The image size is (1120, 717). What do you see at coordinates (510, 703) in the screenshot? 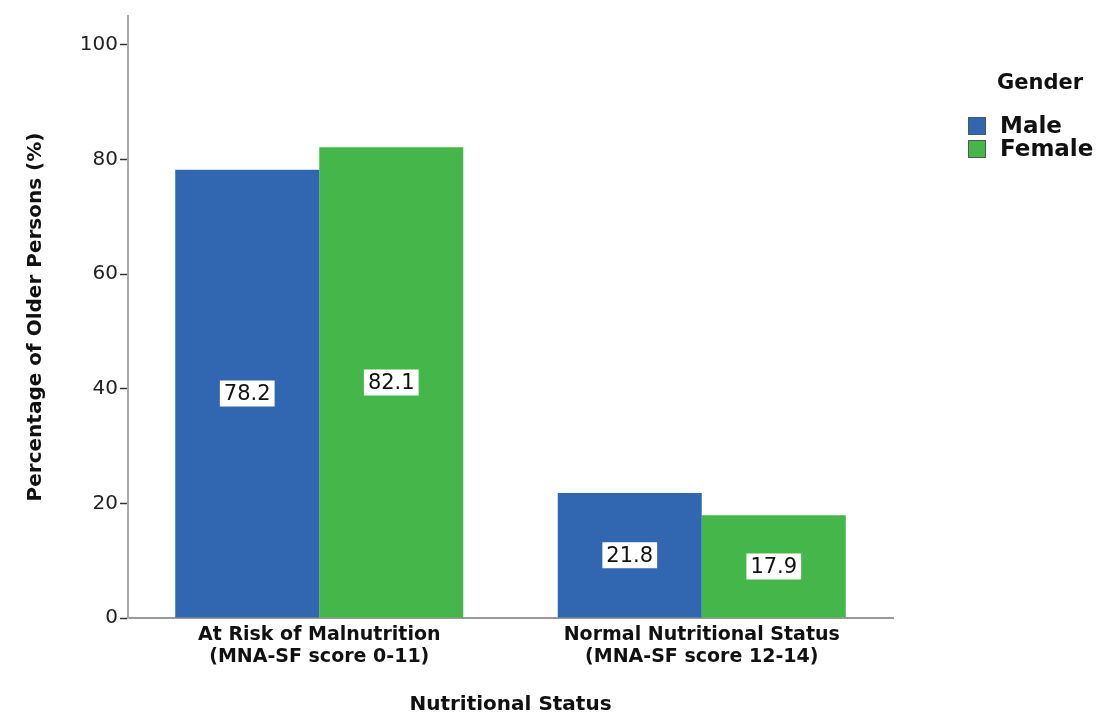
I see `x-axis-title: Nutritional Status` at bounding box center [510, 703].